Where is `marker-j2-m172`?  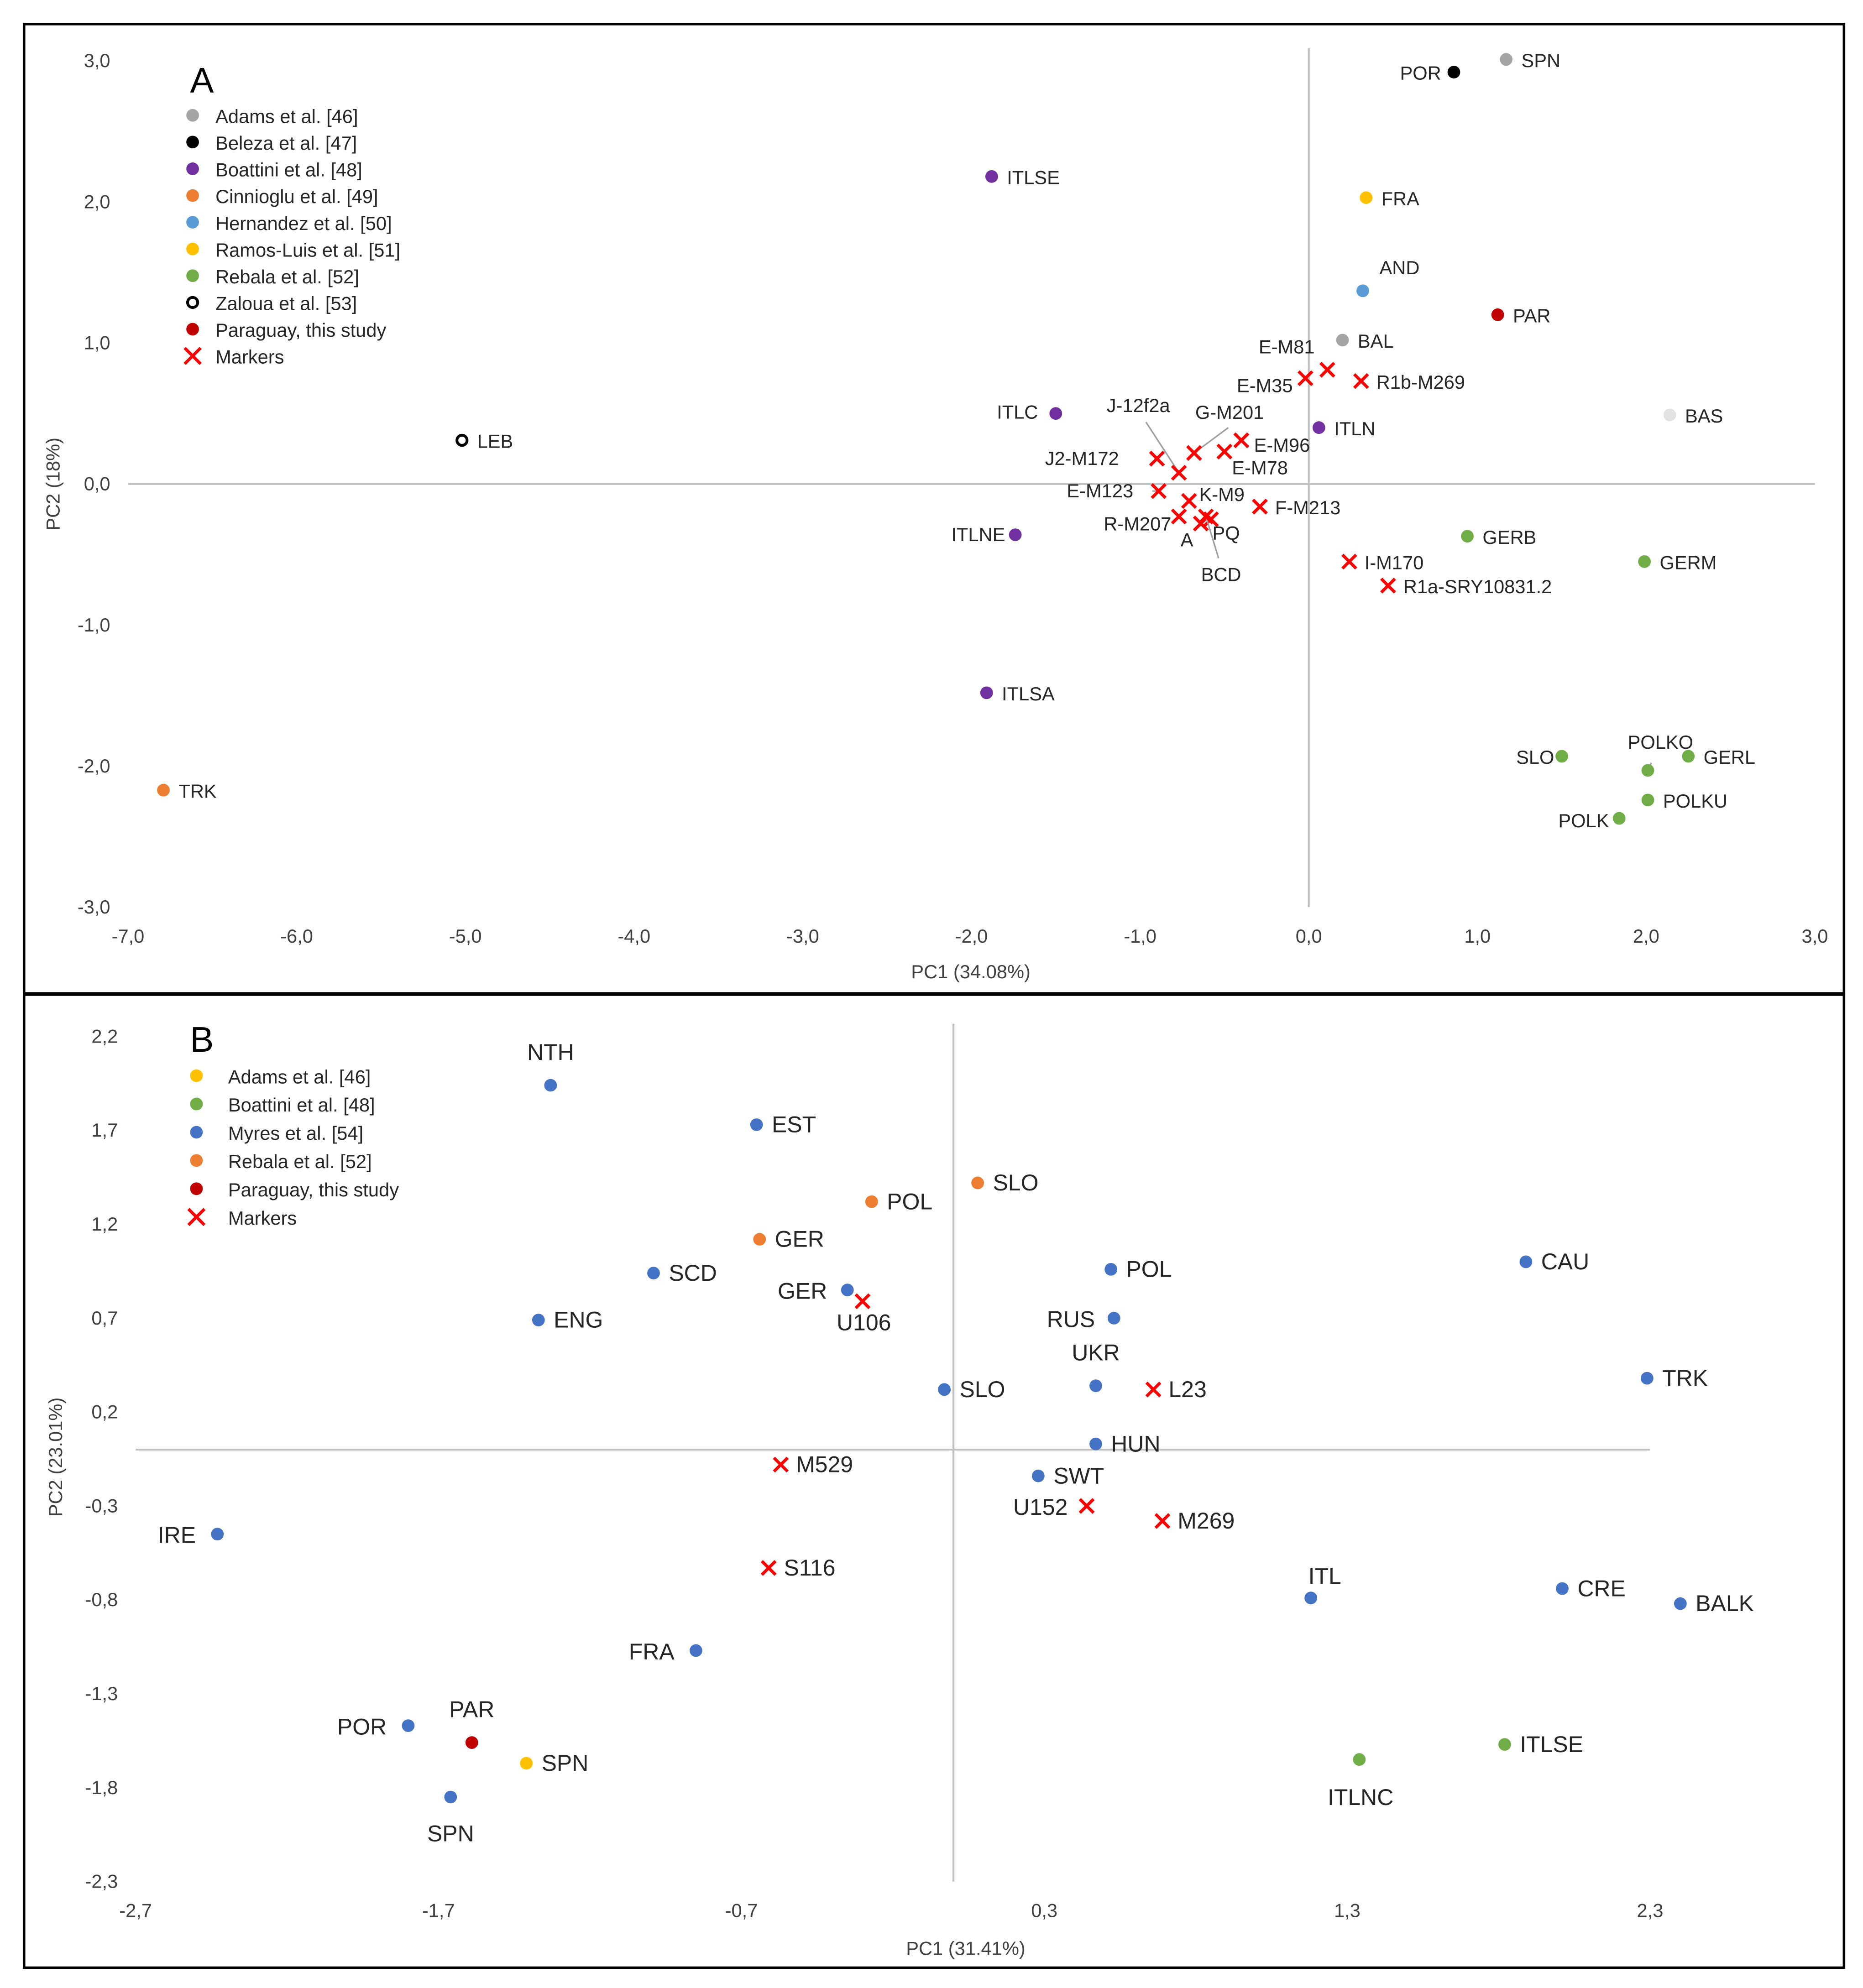 marker-j2-m172 is located at coordinates (1157, 458).